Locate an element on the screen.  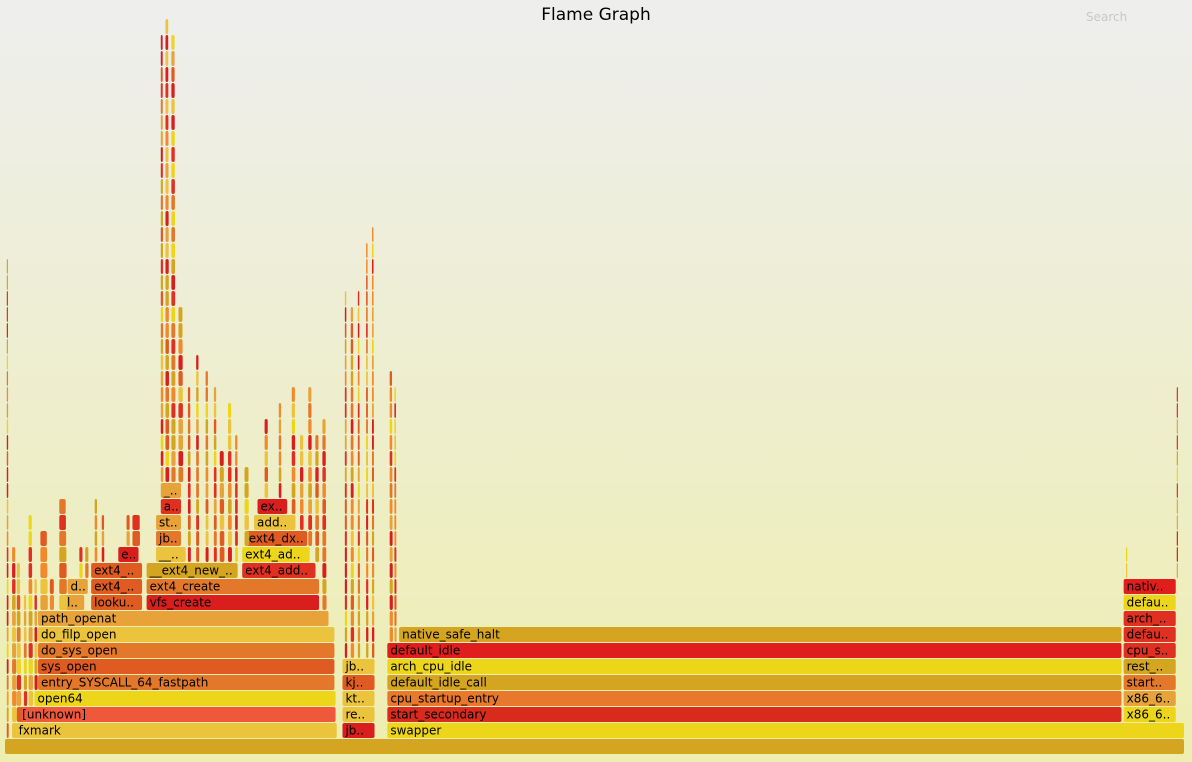
flame-frame: ext4_ad.. is located at coordinates (276, 554).